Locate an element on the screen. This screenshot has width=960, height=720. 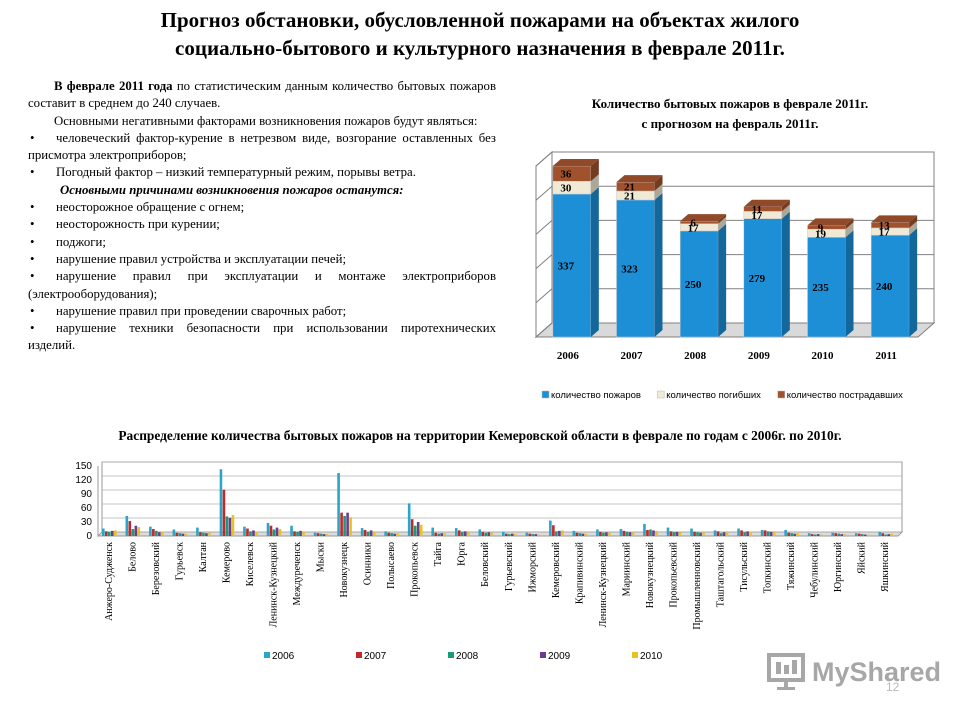
data-label: 13 is located at coordinates (885, 226).